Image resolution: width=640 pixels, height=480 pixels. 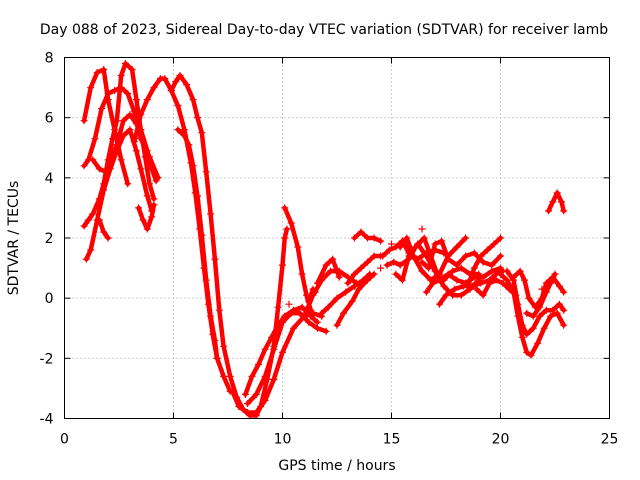 I want to click on x-tick-label: 20, so click(x=501, y=440).